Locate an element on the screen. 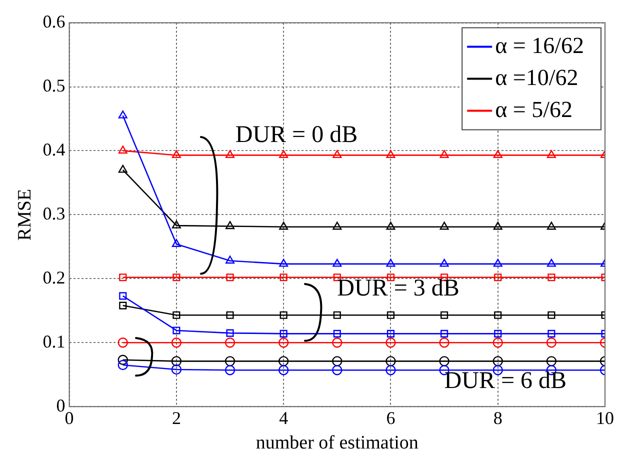 The image size is (631, 463). annotation: DUR = 6 dB is located at coordinates (505, 381).